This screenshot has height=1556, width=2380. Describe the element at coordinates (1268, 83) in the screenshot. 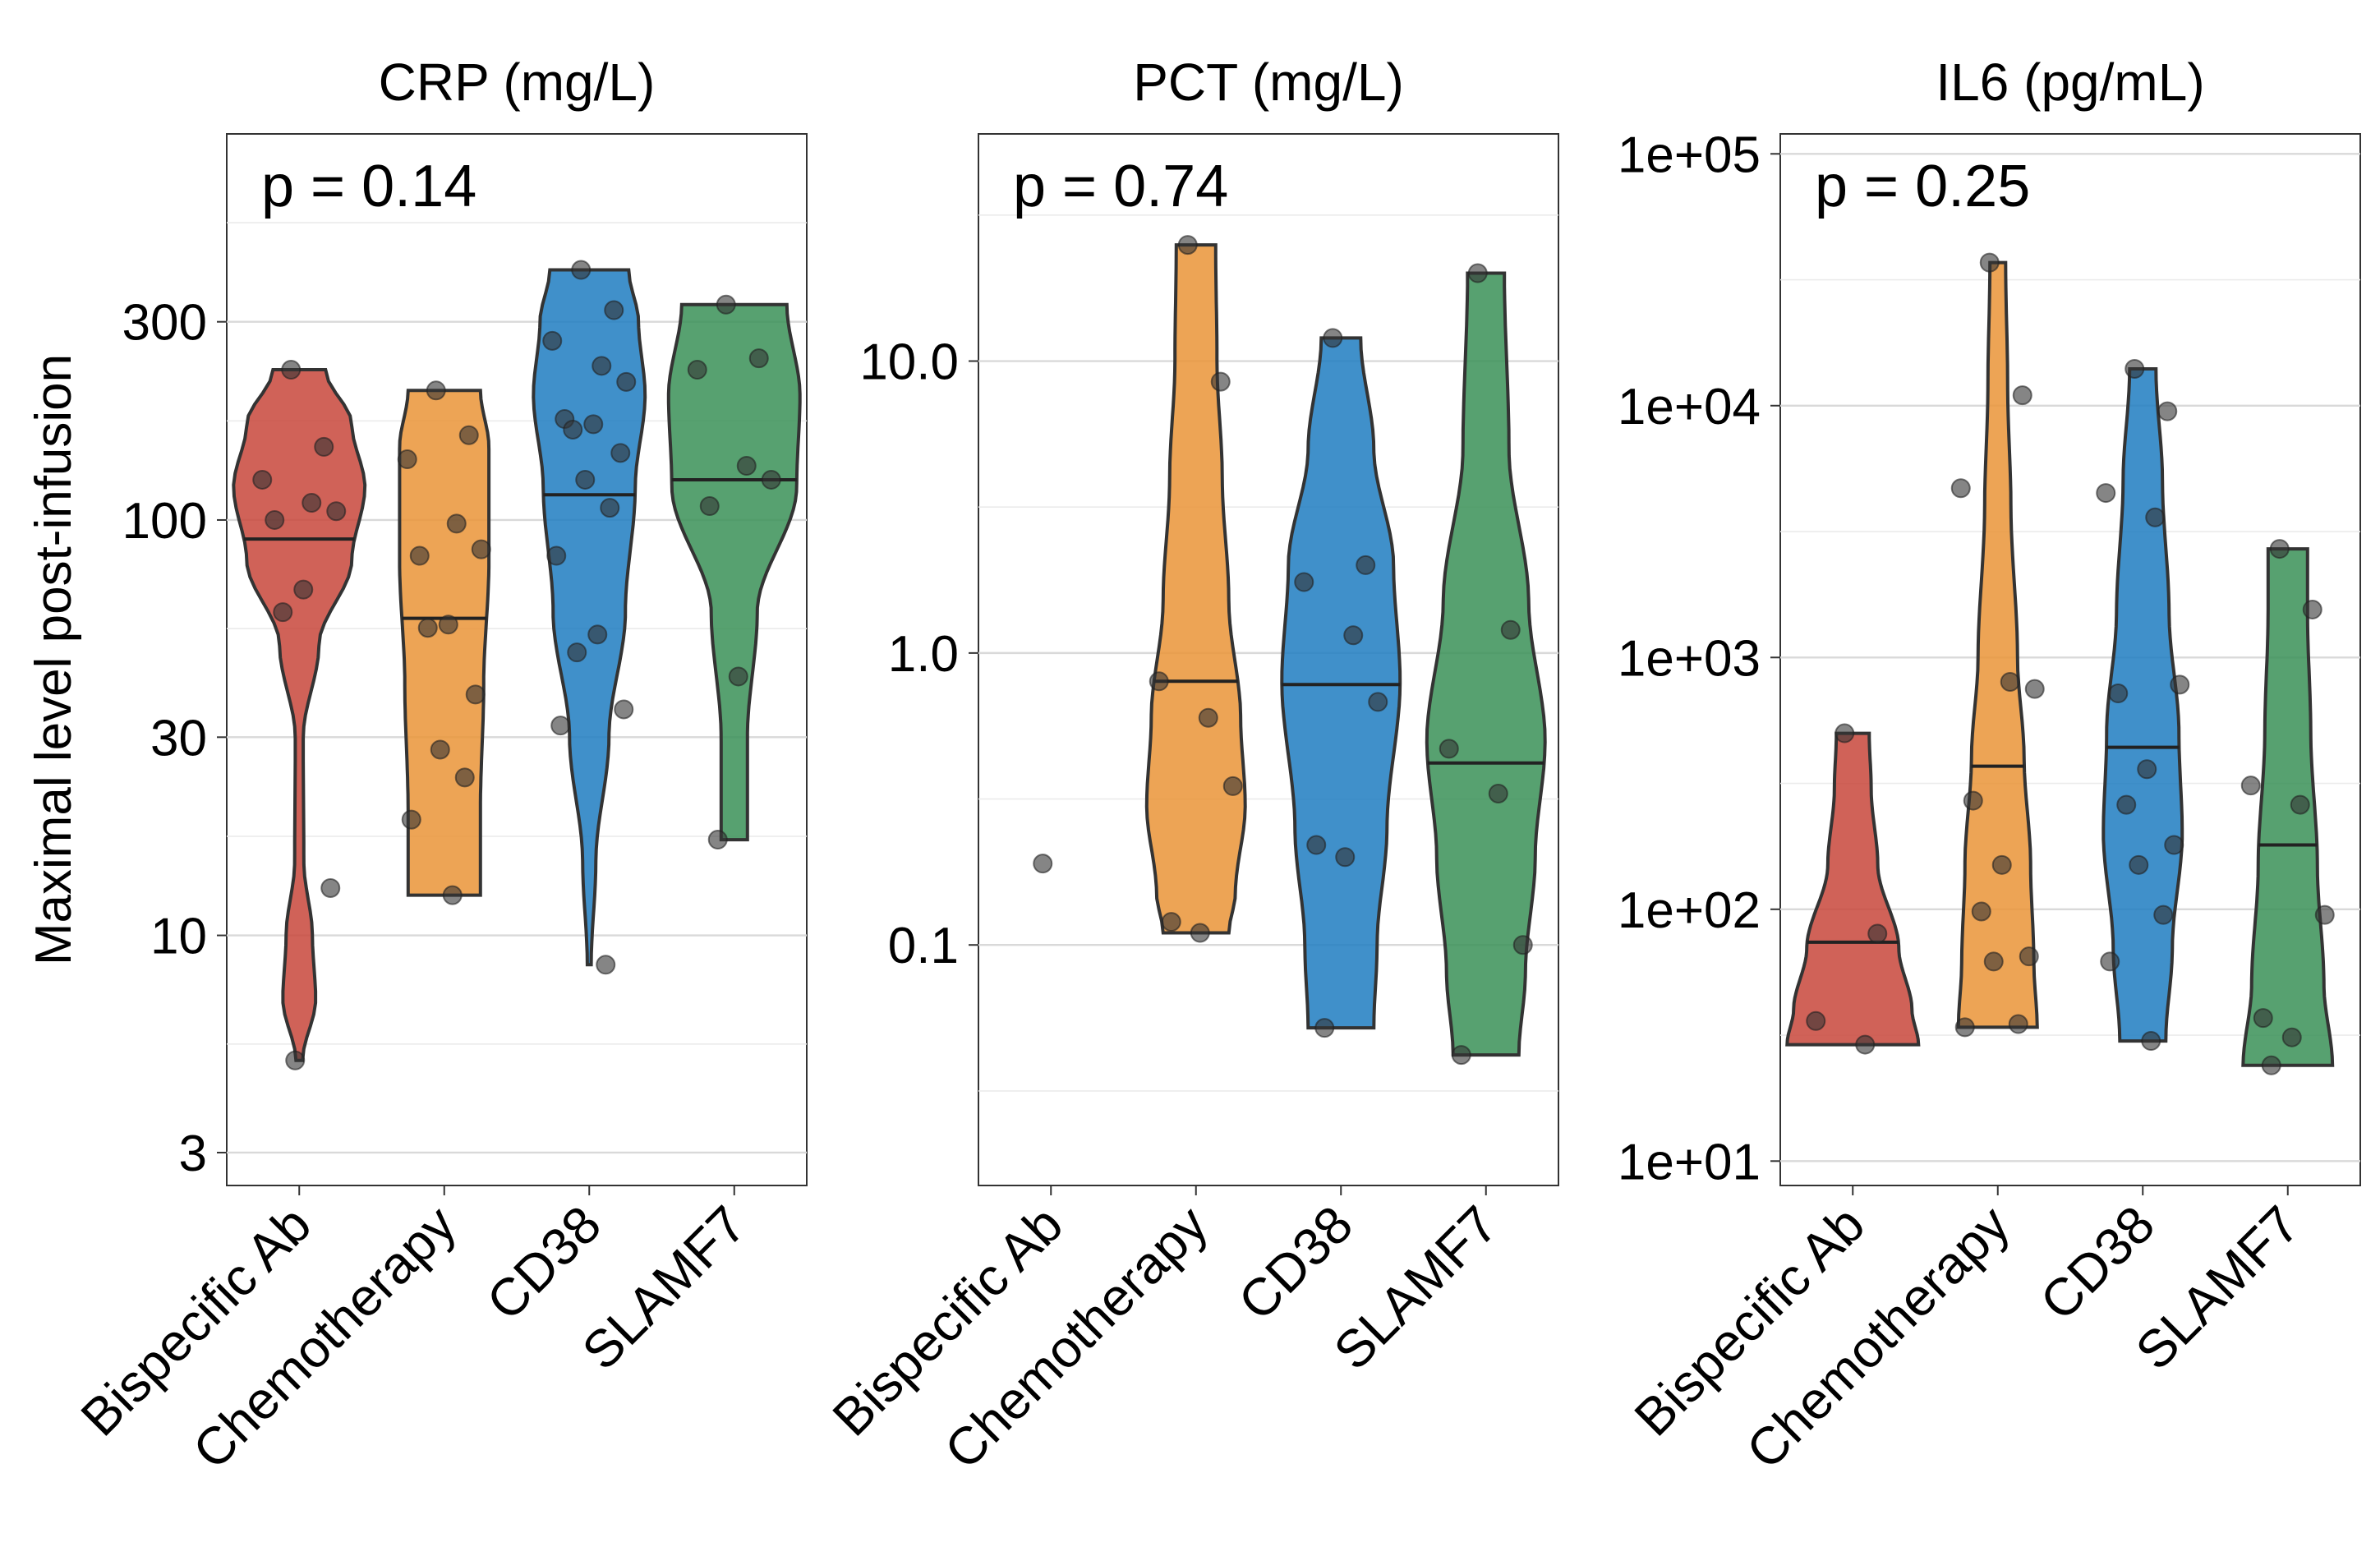

I see `panel-title: PCT (mg/L)` at that location.